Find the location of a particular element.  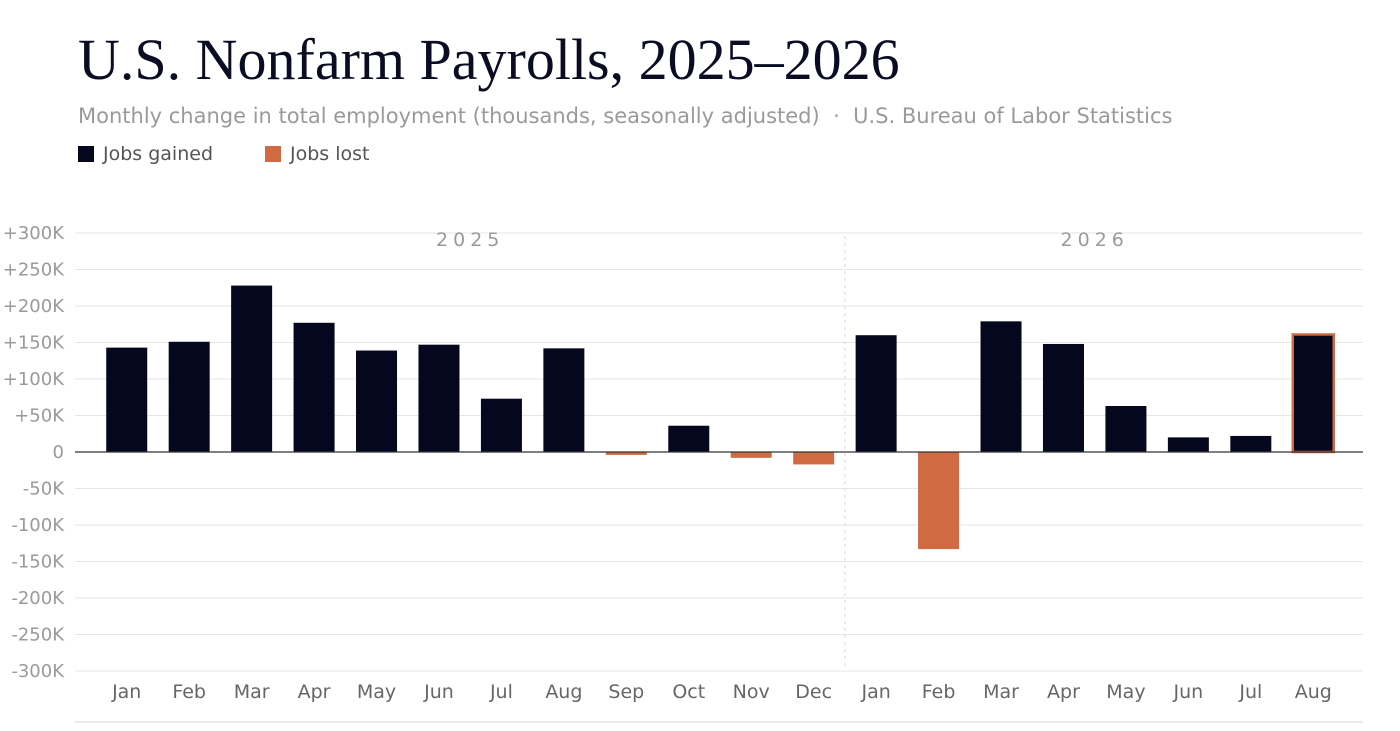

legend-item-lost: Jobs lost is located at coordinates (317, 154).